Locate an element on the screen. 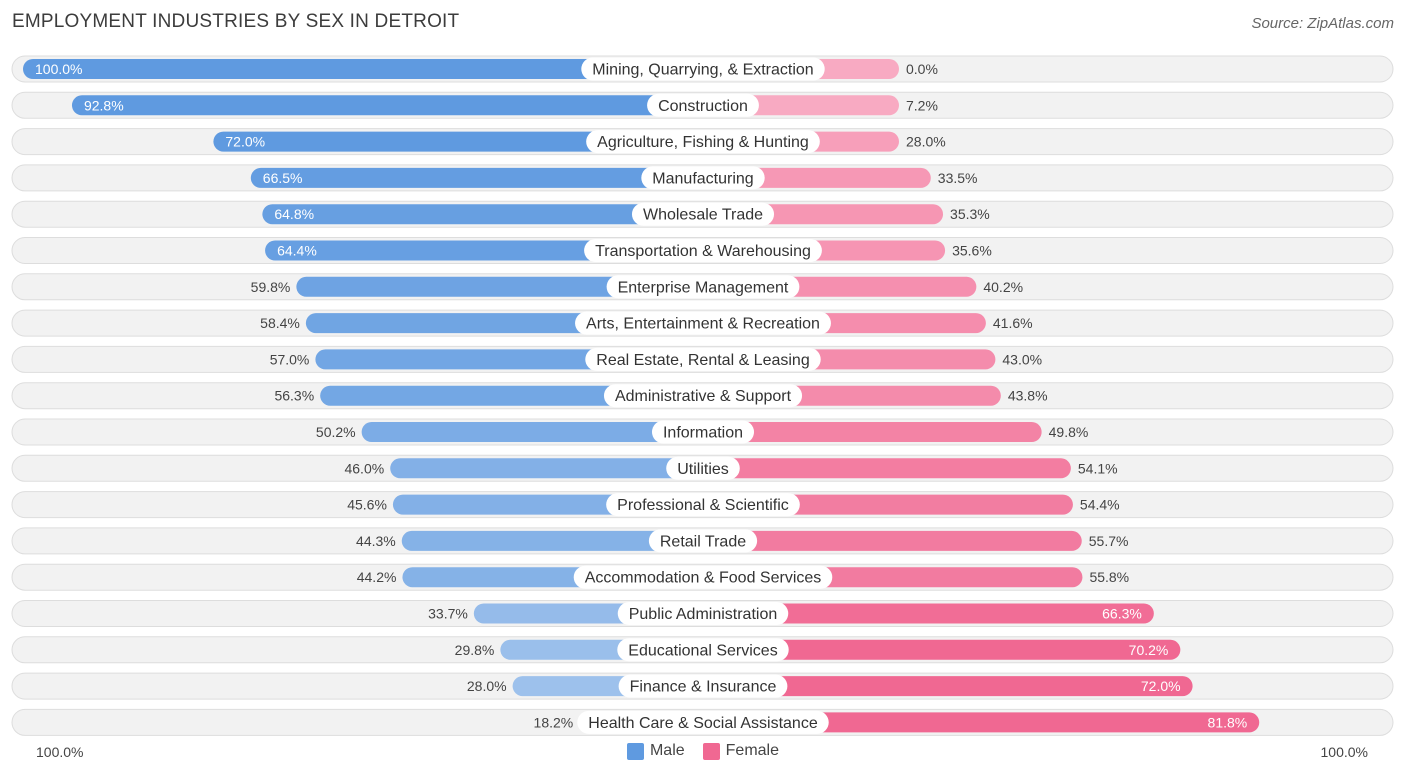  value-label-female: 35.6% is located at coordinates (972, 251).